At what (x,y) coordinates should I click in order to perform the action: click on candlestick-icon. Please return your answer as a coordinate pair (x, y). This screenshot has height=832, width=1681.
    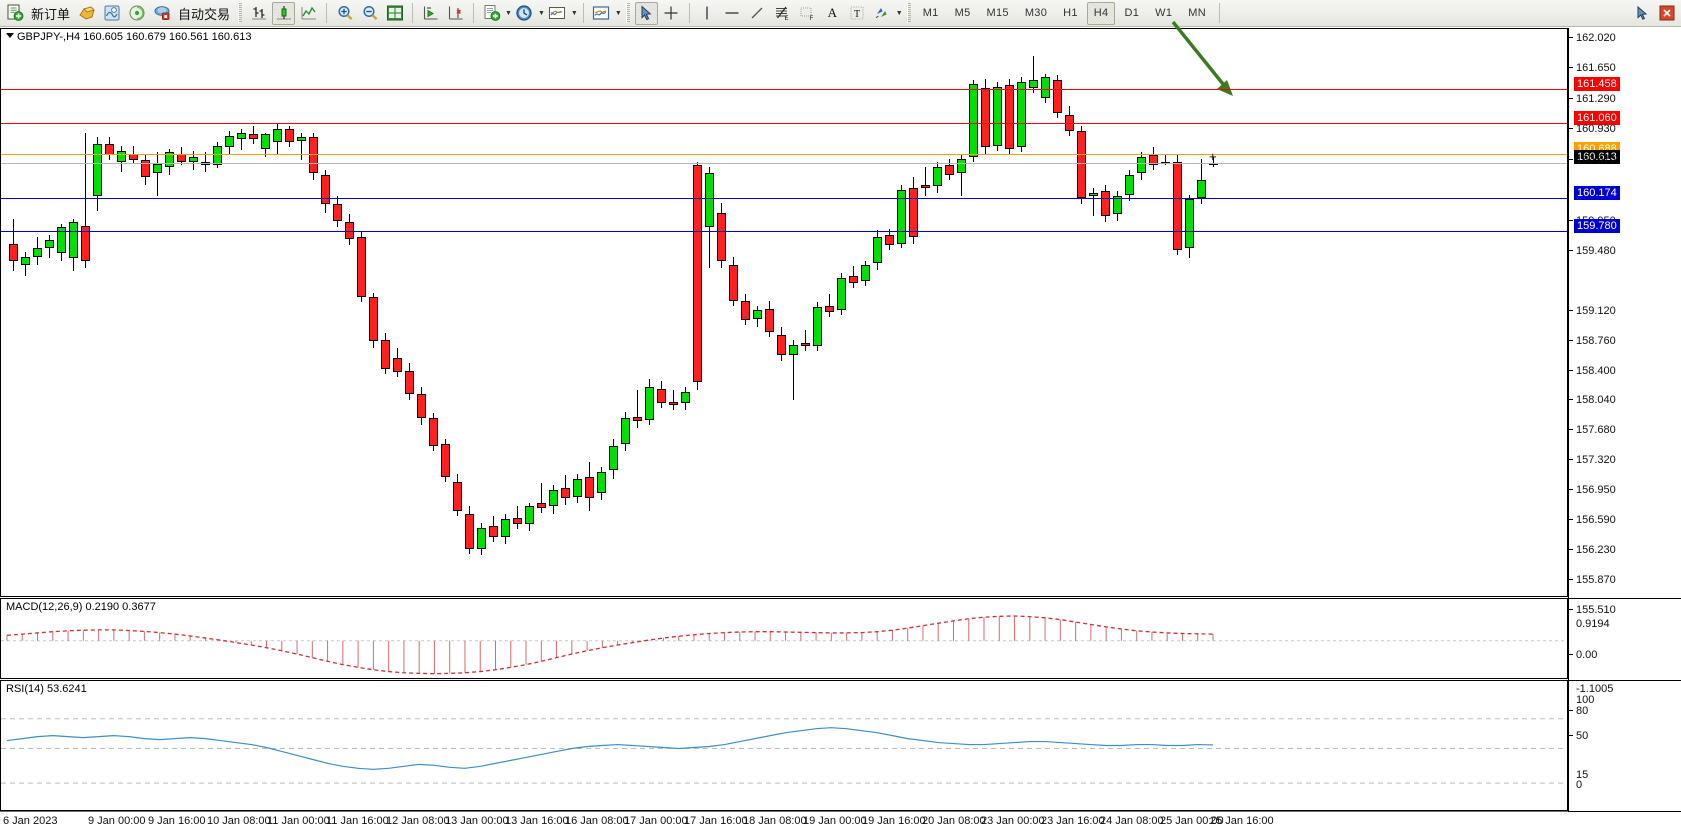
    Looking at the image, I should click on (283, 13).